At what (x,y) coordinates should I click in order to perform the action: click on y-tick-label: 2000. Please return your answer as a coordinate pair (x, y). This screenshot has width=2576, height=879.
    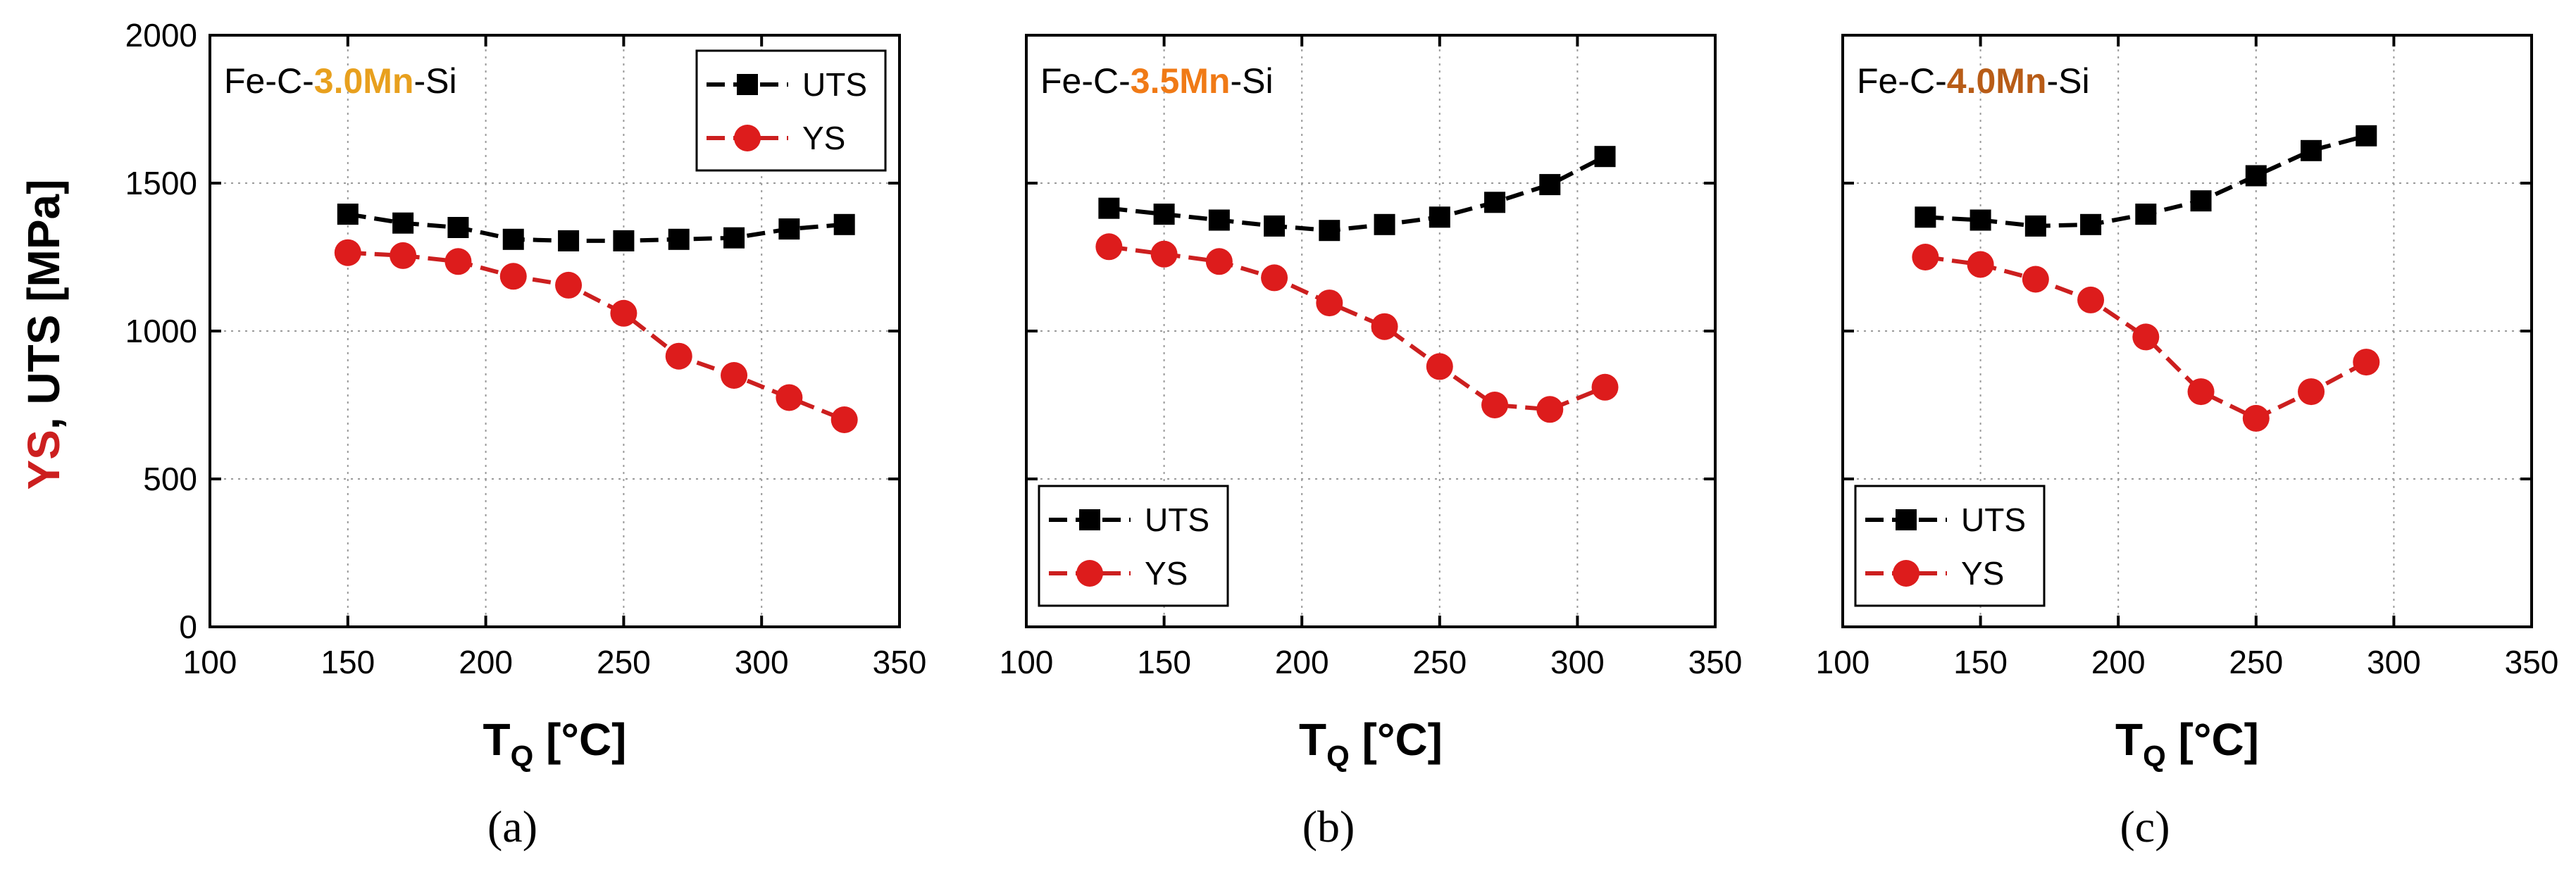
    Looking at the image, I should click on (161, 35).